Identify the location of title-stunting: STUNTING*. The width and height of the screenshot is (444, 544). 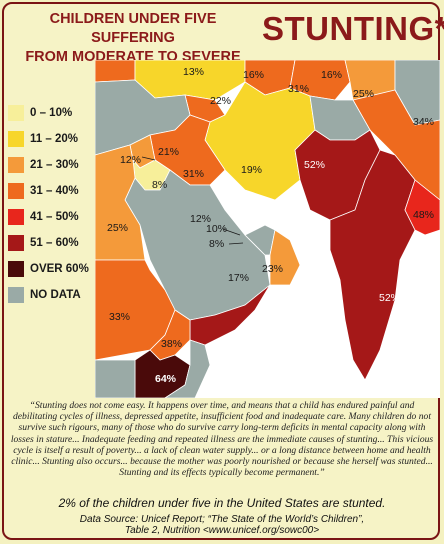
(353, 28).